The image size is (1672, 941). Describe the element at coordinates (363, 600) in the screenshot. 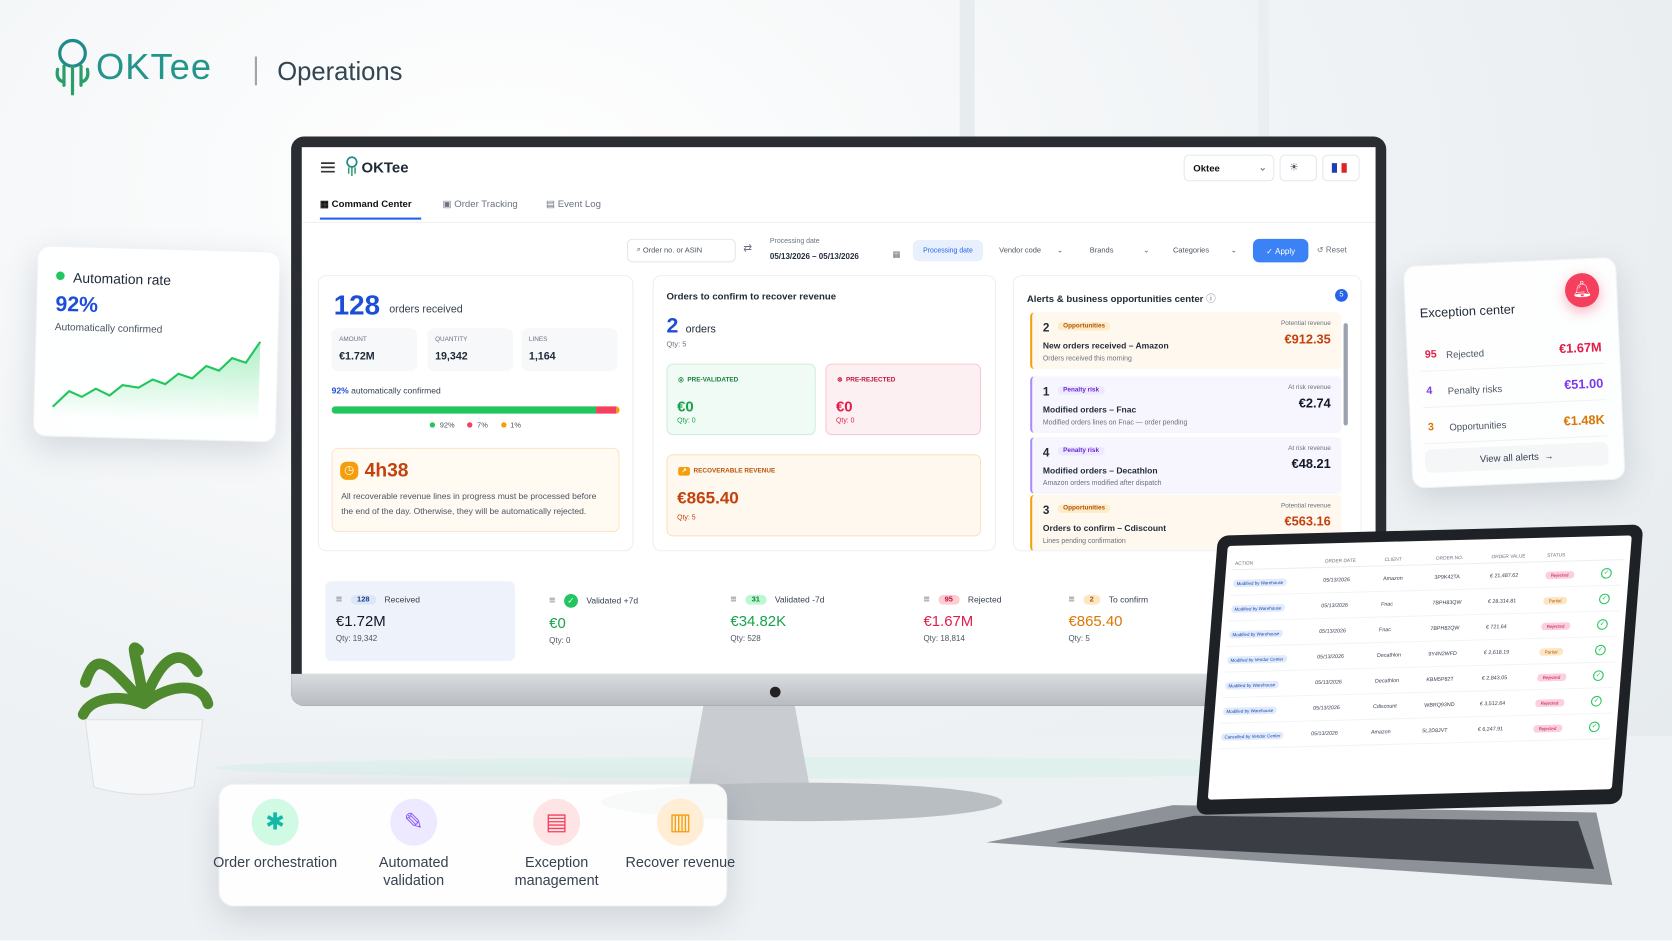

I see `summary-badge: 128` at that location.